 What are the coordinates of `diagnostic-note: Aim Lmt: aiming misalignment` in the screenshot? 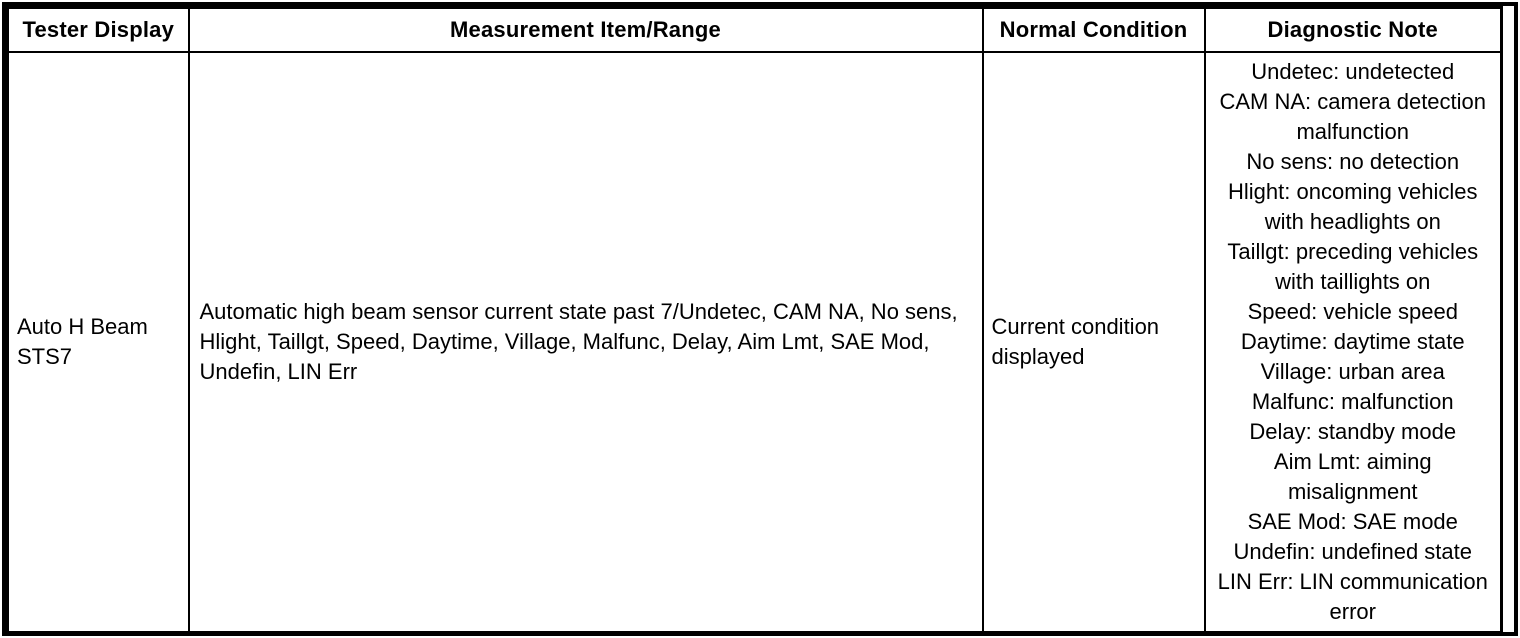 It's located at (1352, 476).